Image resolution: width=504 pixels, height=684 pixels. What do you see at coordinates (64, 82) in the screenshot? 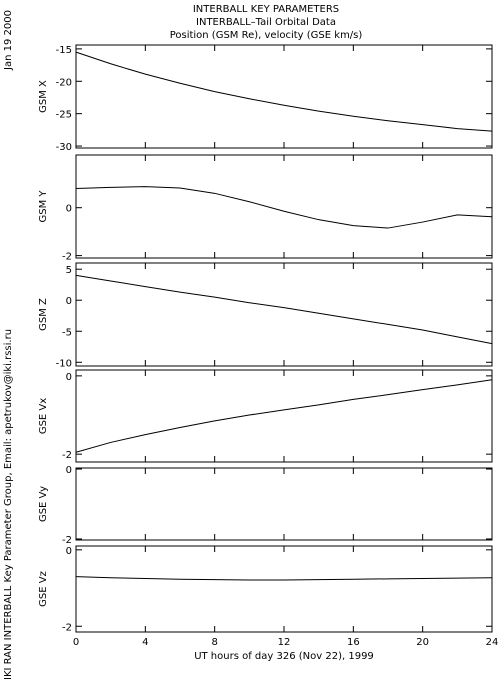
I see `y-tick-label: -20` at bounding box center [64, 82].